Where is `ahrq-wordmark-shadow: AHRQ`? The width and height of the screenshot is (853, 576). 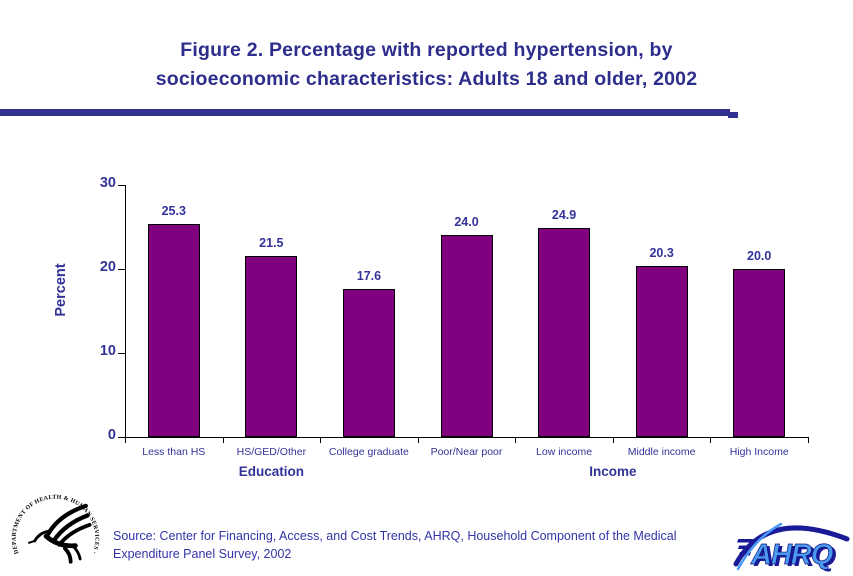
ahrq-wordmark-shadow: AHRQ is located at coordinates (795, 556).